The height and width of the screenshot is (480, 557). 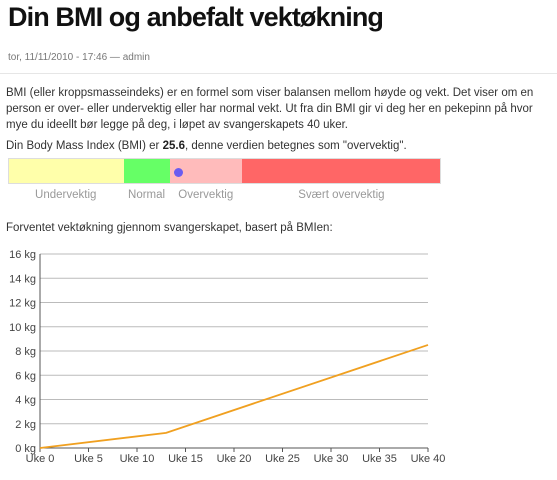 What do you see at coordinates (341, 195) in the screenshot?
I see `bmi-category-label: Svært overvektig` at bounding box center [341, 195].